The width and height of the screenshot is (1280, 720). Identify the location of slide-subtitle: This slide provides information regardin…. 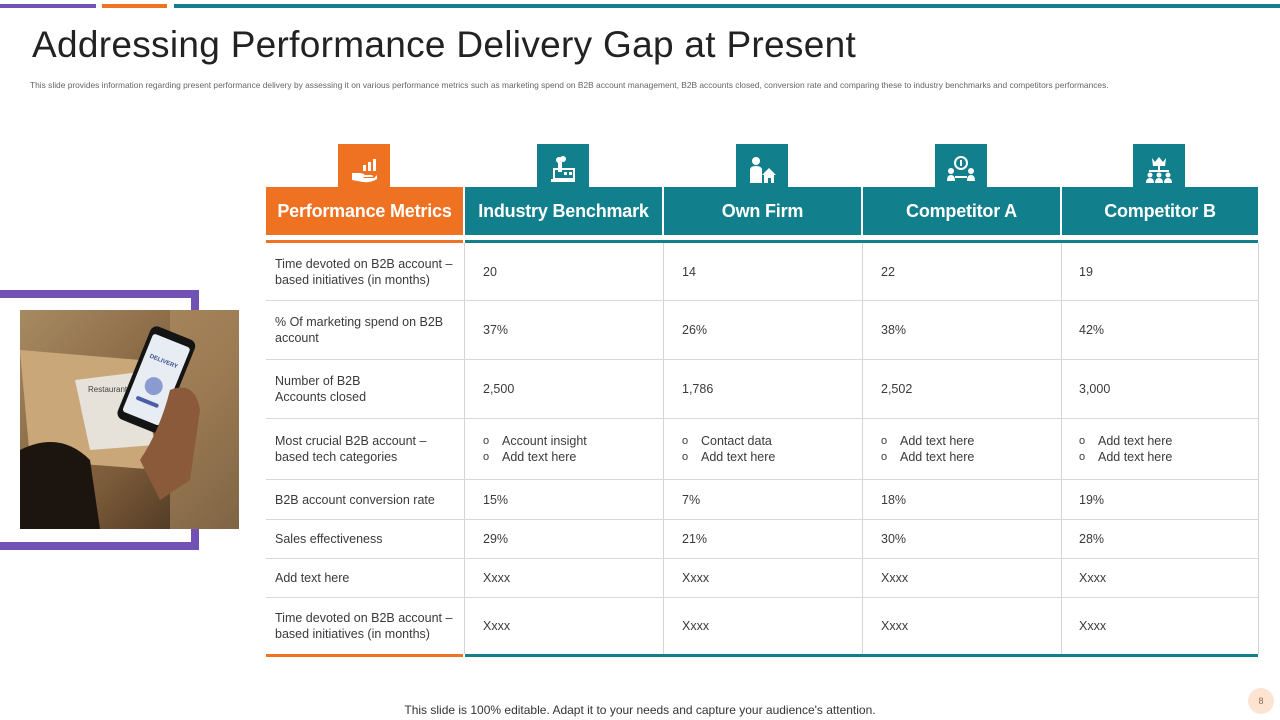
(569, 85).